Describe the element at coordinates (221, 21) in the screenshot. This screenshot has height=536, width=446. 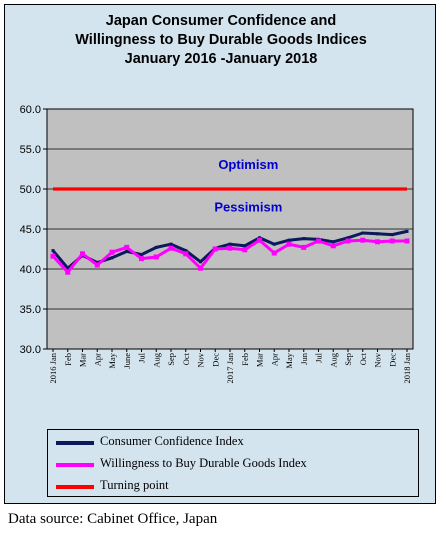
I see `chart-title-line: Japan Consumer Confidence and` at that location.